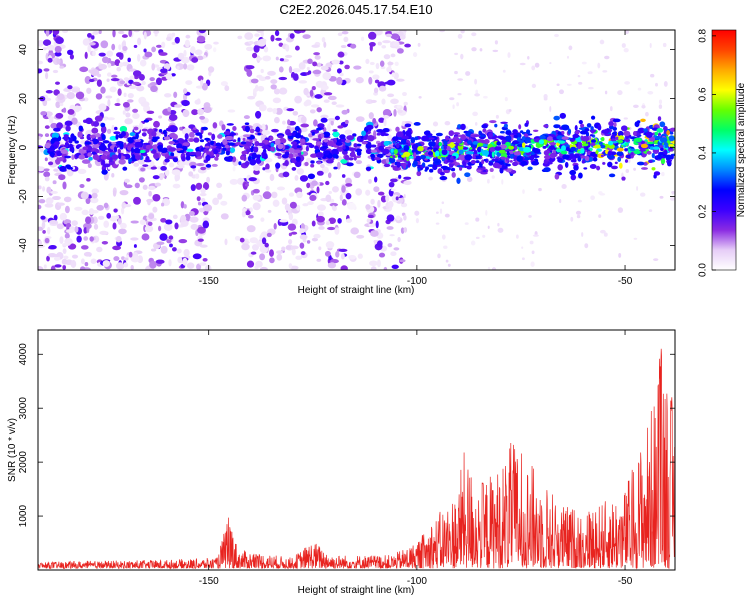 The height and width of the screenshot is (600, 750). I want to click on colorbar-label: Normalized spectral amplitude, so click(741, 149).